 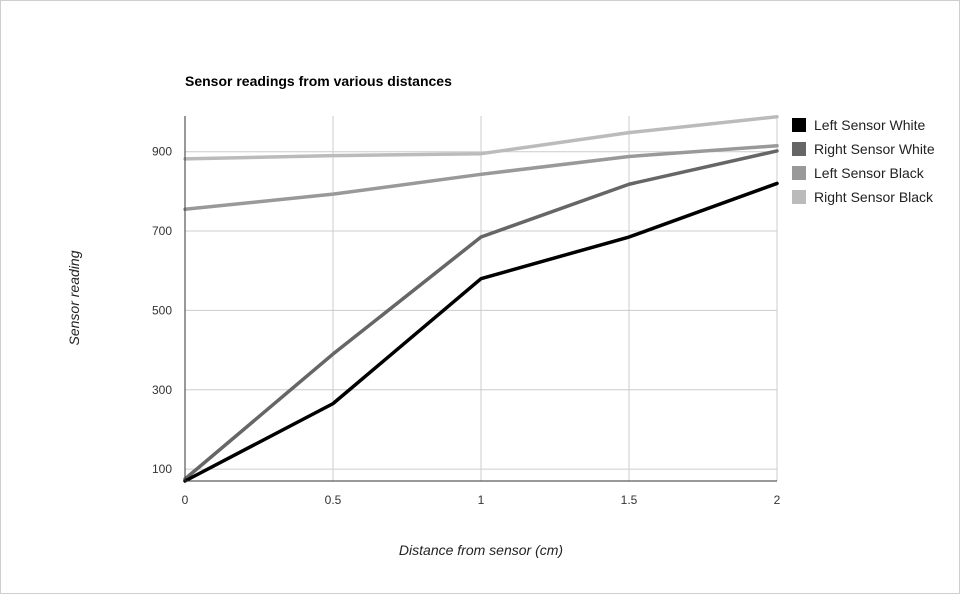 I want to click on y-tick-label: 100, so click(x=162, y=469).